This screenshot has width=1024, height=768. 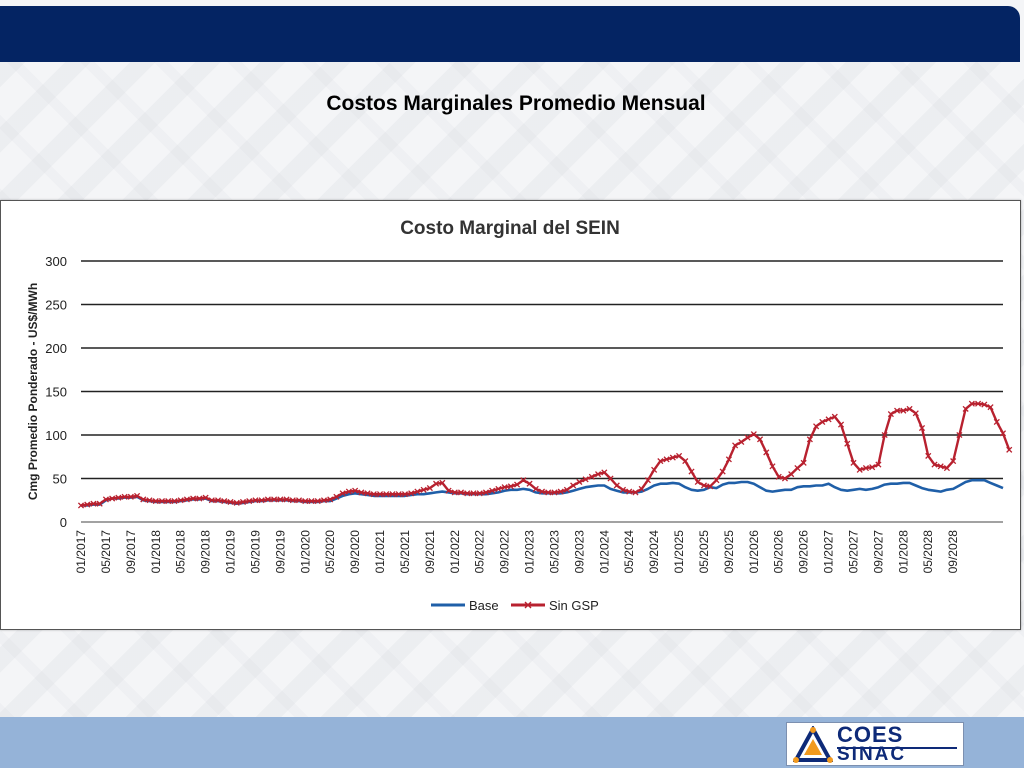 What do you see at coordinates (928, 552) in the screenshot?
I see `x-tick-label: 05/2028` at bounding box center [928, 552].